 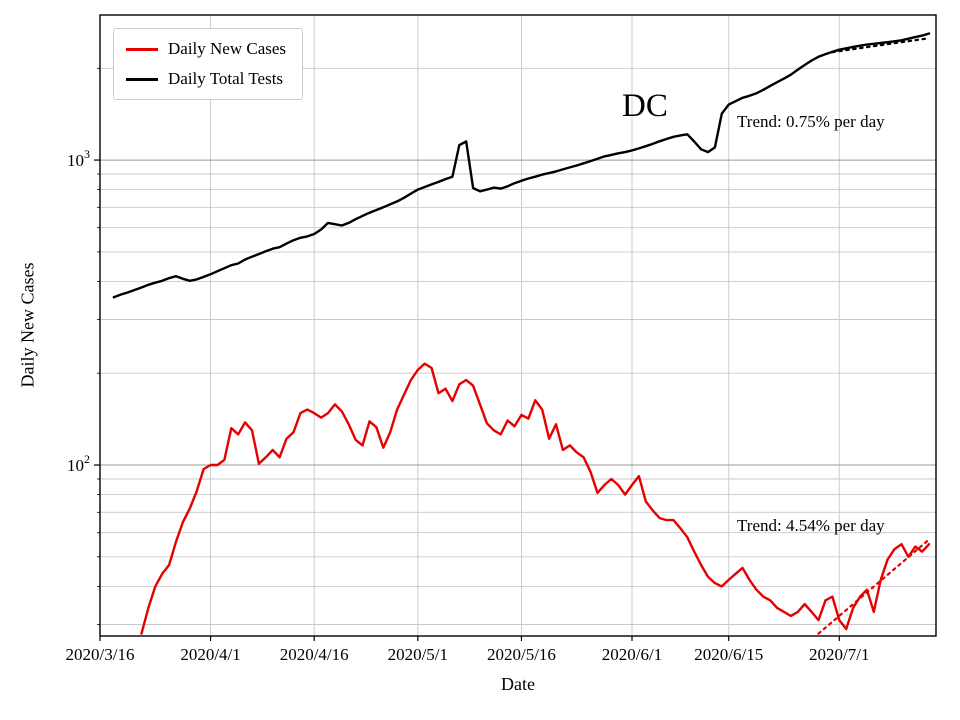 I want to click on svg-text: 10³, so click(x=78, y=158).